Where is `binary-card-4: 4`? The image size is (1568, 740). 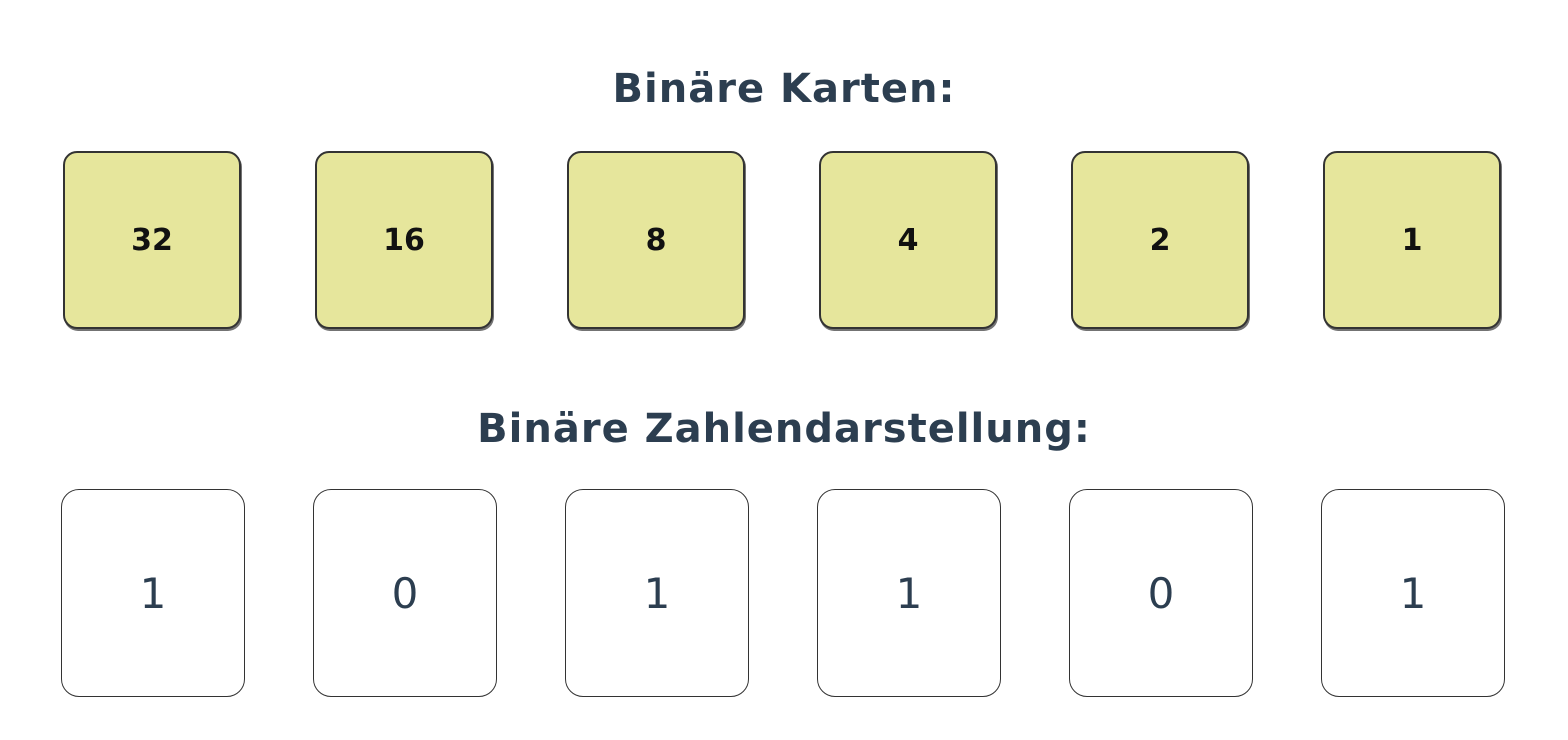
binary-card-4: 4 is located at coordinates (908, 240).